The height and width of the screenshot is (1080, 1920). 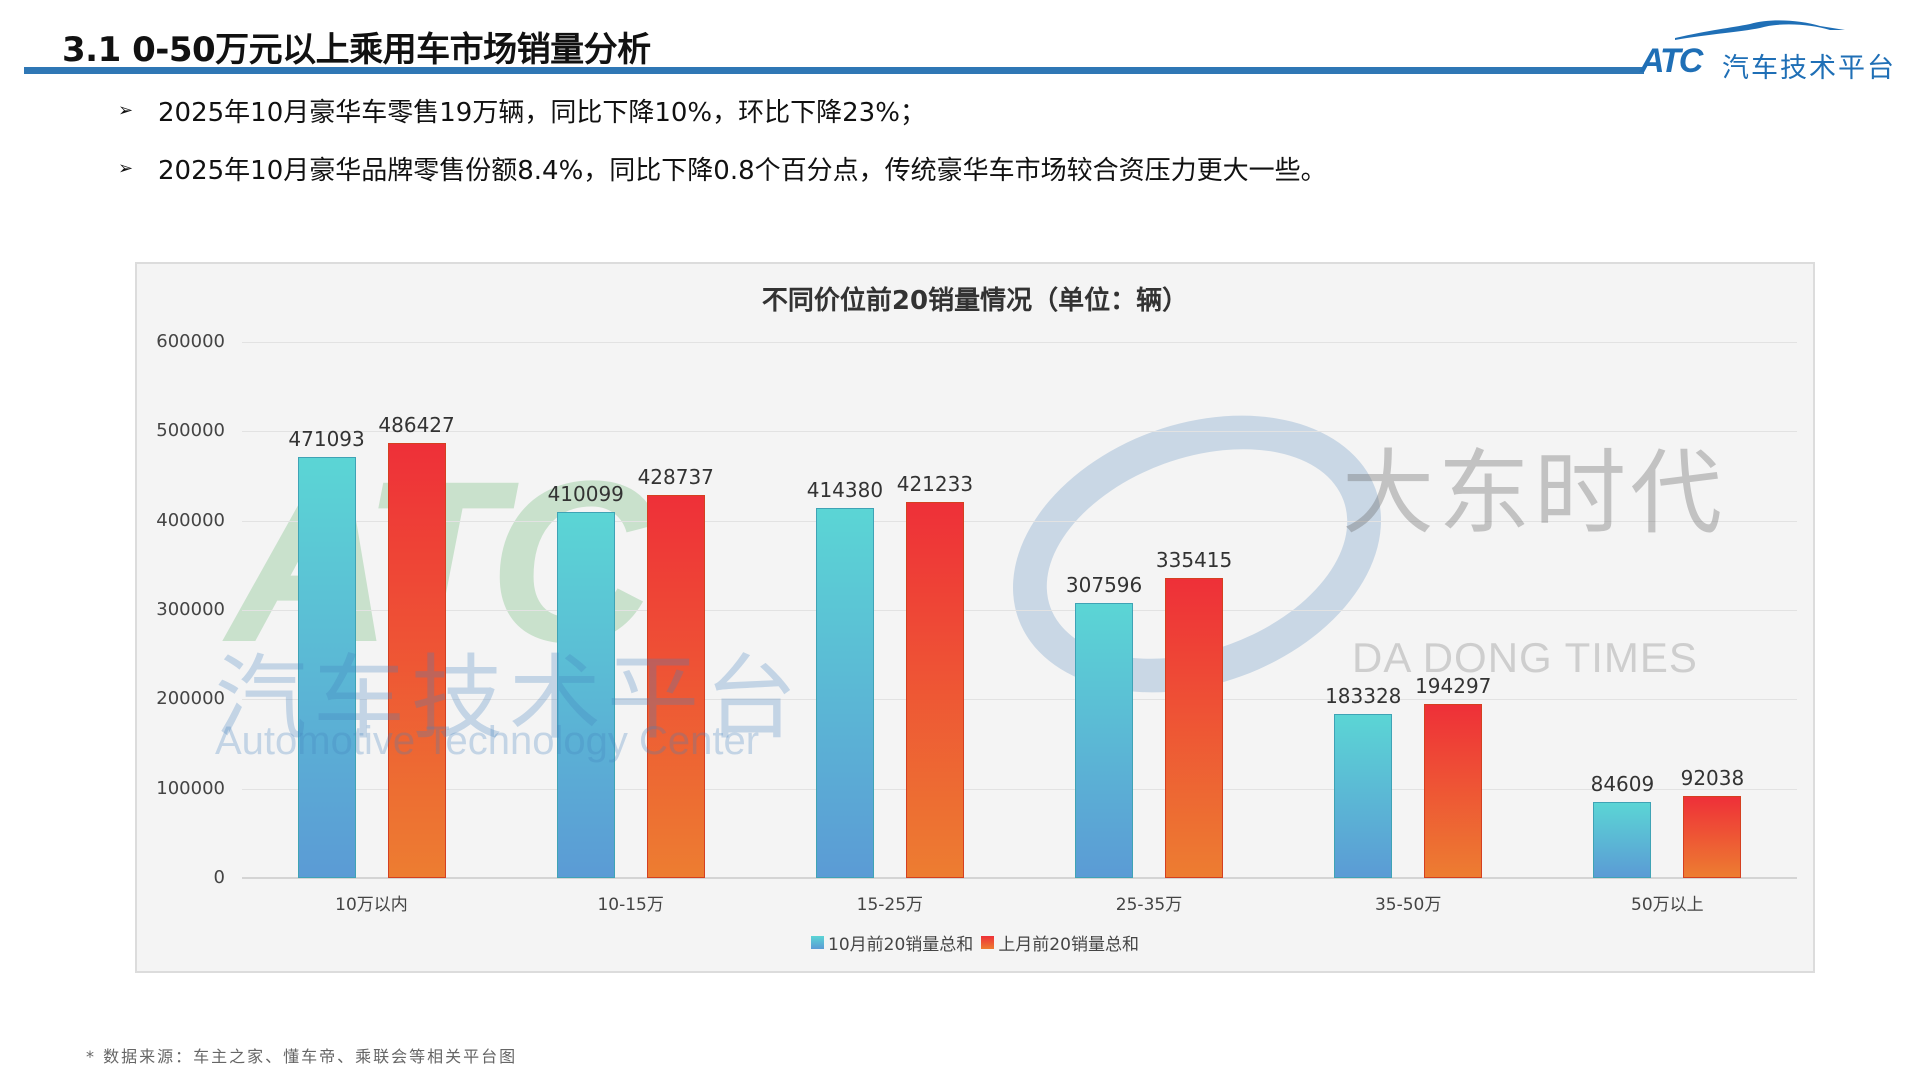 What do you see at coordinates (585, 493) in the screenshot?
I see `data-label: 410099` at bounding box center [585, 493].